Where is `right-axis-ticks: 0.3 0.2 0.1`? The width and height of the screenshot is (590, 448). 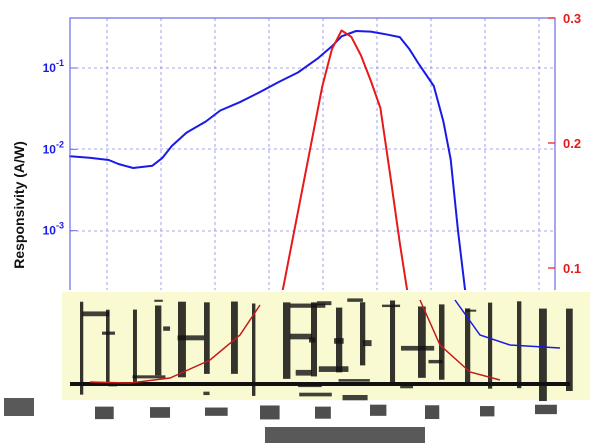
right-axis-ticks: 0.3 0.2 0.1 is located at coordinates (564, 143).